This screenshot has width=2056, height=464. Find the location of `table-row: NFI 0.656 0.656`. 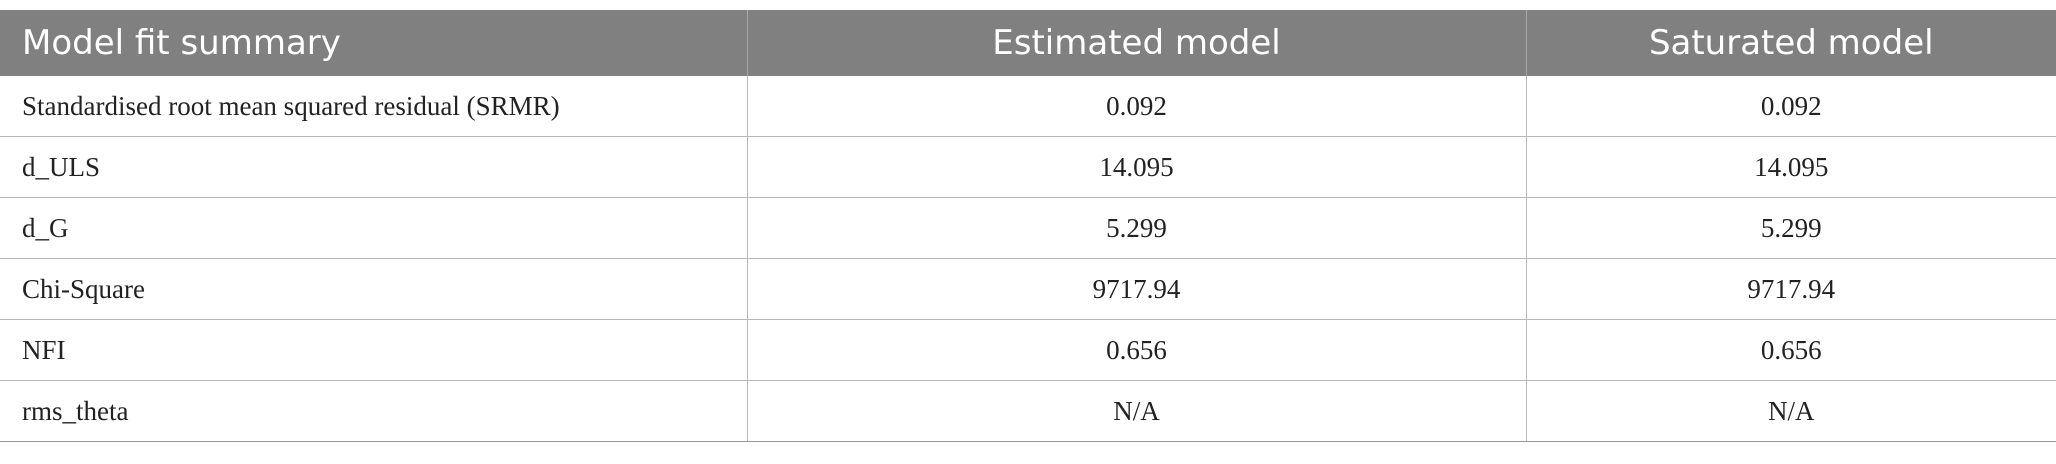

table-row: NFI 0.656 0.656 is located at coordinates (1028, 350).